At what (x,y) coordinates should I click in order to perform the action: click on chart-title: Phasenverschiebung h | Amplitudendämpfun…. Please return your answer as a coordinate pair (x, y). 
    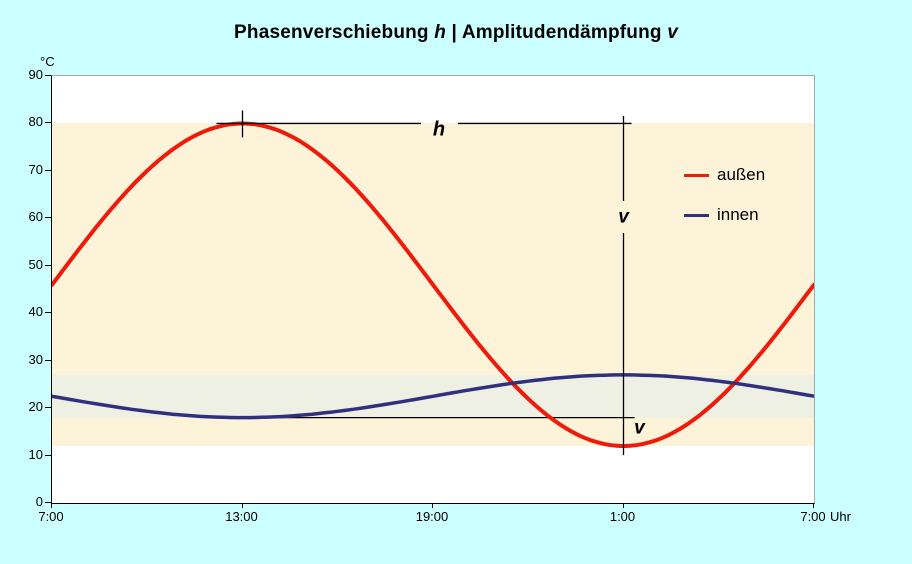
    Looking at the image, I should click on (456, 33).